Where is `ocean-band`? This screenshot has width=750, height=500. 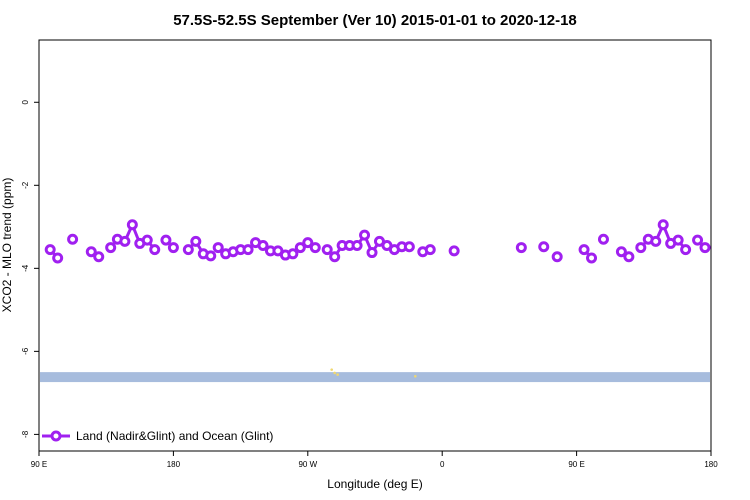
ocean-band is located at coordinates (375, 377).